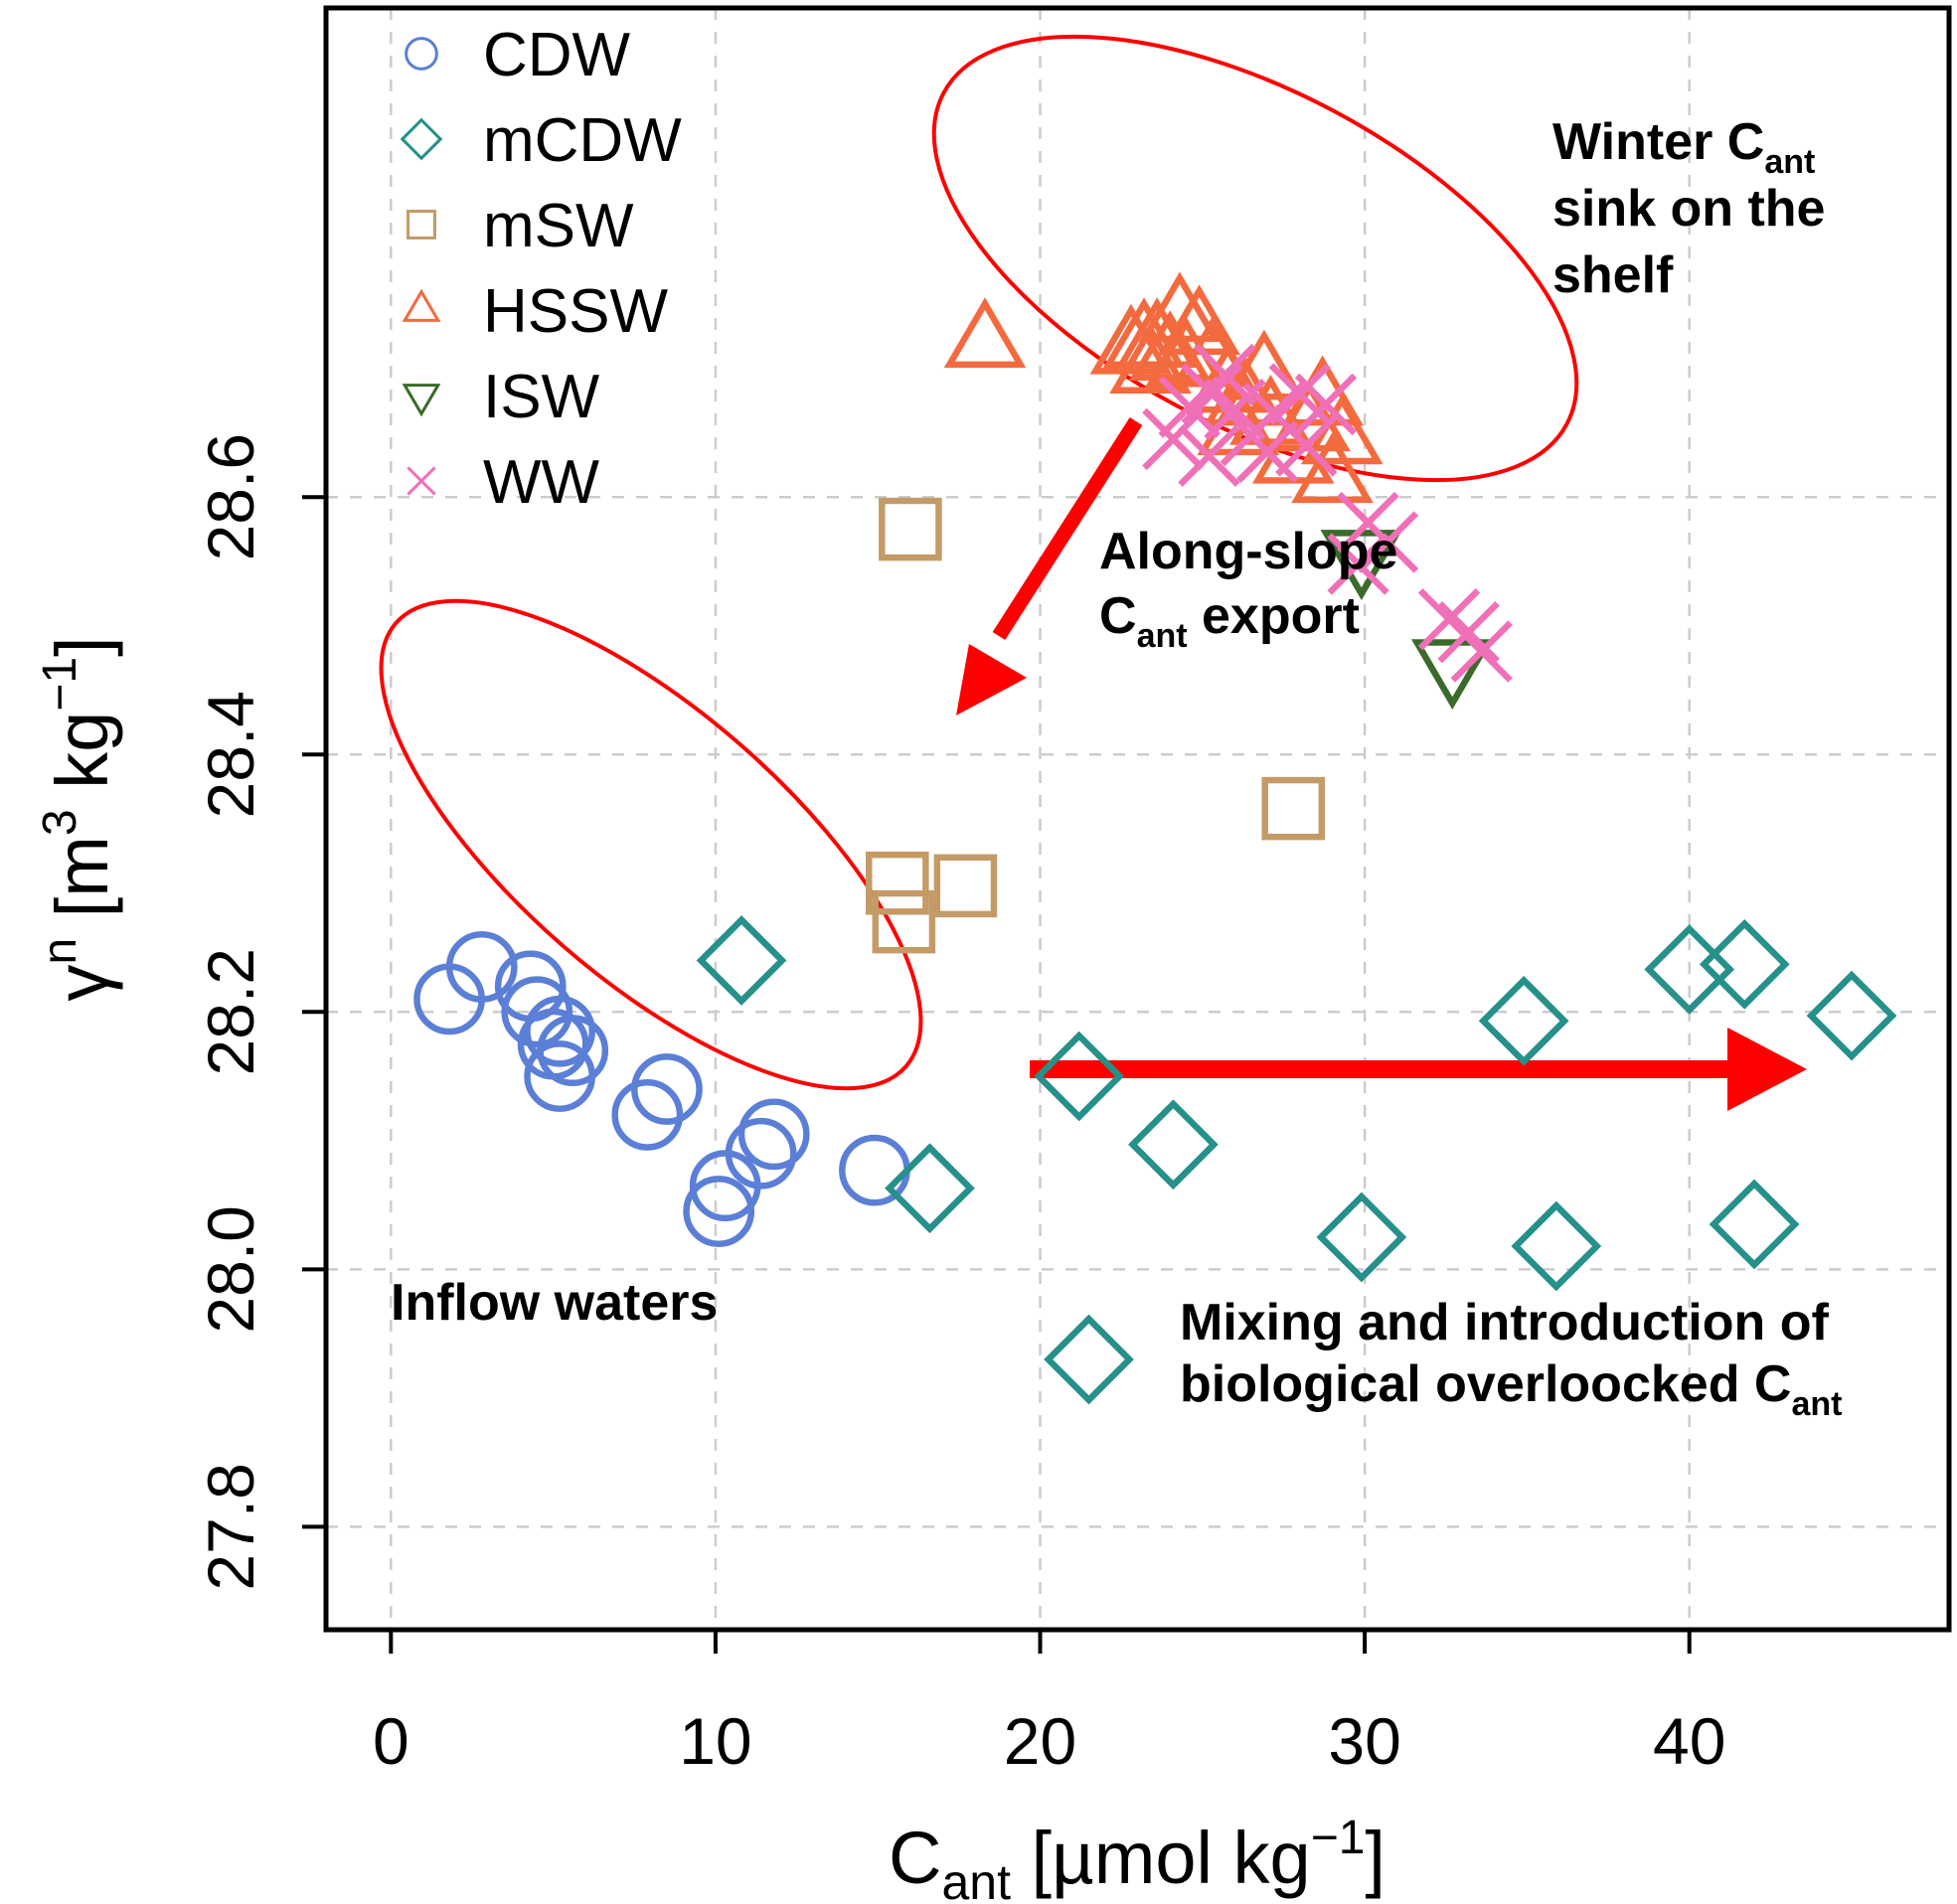 This screenshot has width=1957, height=1904. I want to click on ellipse-inflow-cluster, so click(651, 845).